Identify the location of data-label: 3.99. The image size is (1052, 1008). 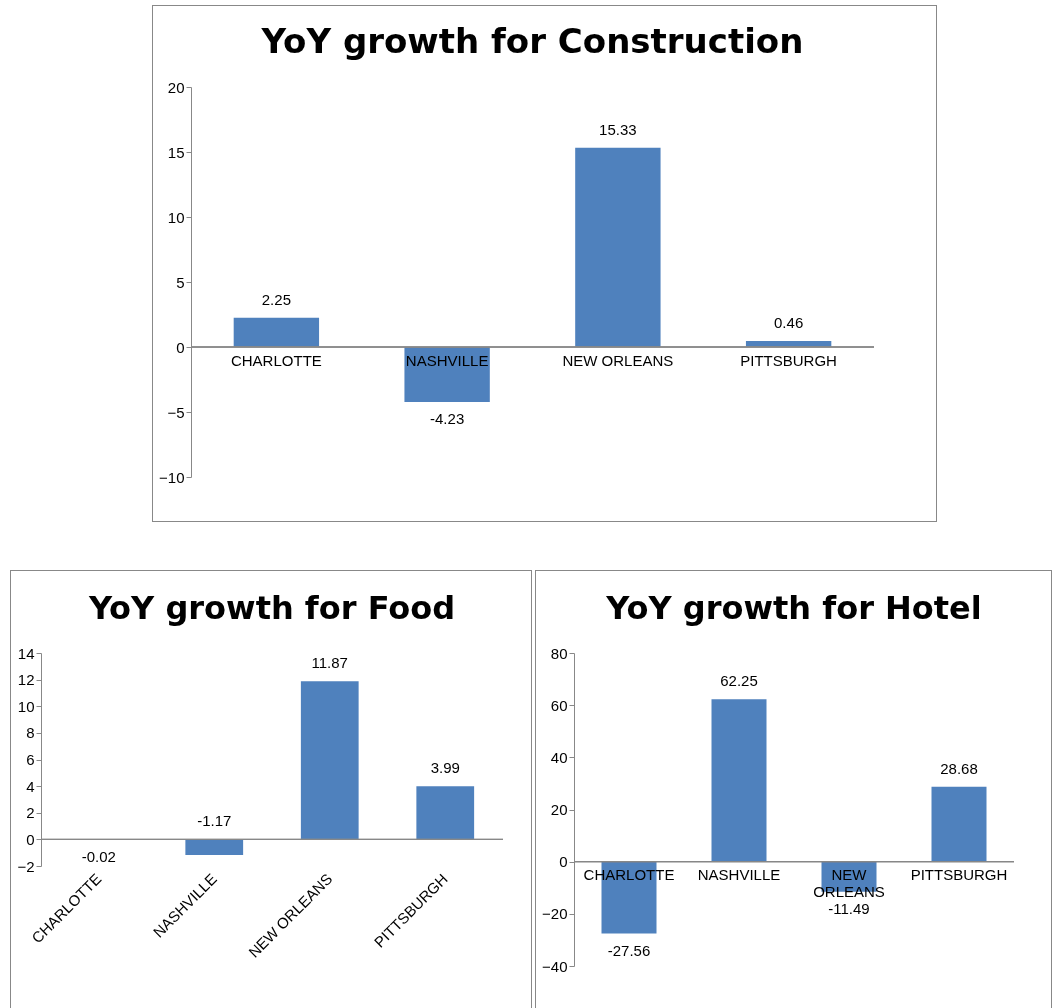
(445, 768).